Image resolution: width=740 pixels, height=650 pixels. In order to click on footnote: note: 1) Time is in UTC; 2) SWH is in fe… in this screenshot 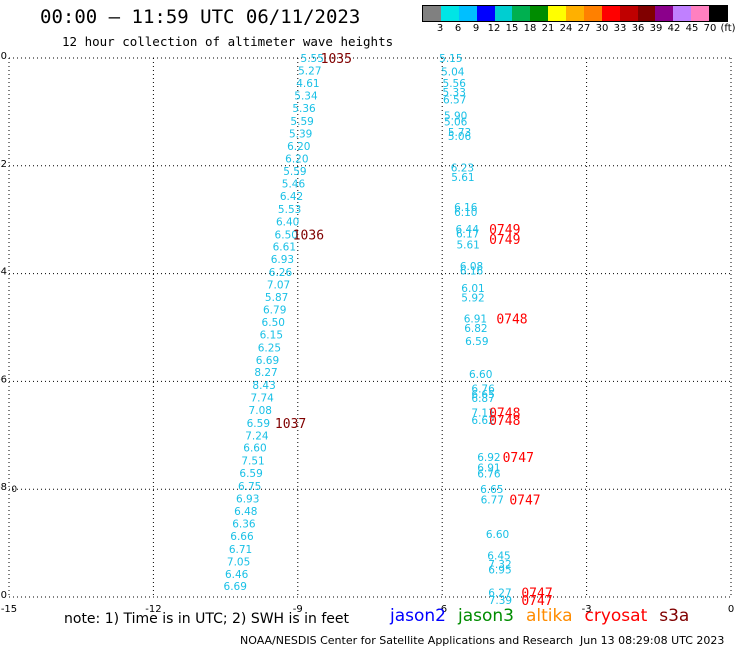, I will do `click(207, 619)`.